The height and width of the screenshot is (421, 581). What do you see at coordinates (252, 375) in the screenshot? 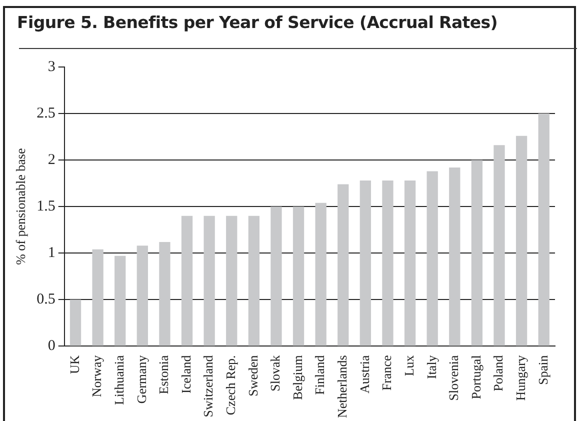
I see `x-tick-label: Sweden` at bounding box center [252, 375].